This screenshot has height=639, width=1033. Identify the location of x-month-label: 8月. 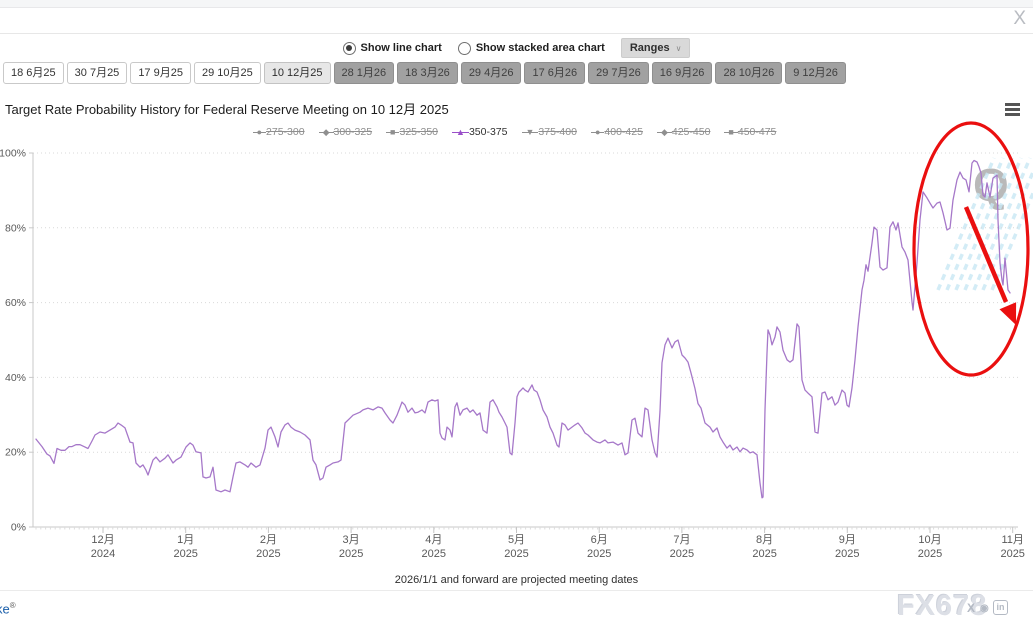
(764, 540).